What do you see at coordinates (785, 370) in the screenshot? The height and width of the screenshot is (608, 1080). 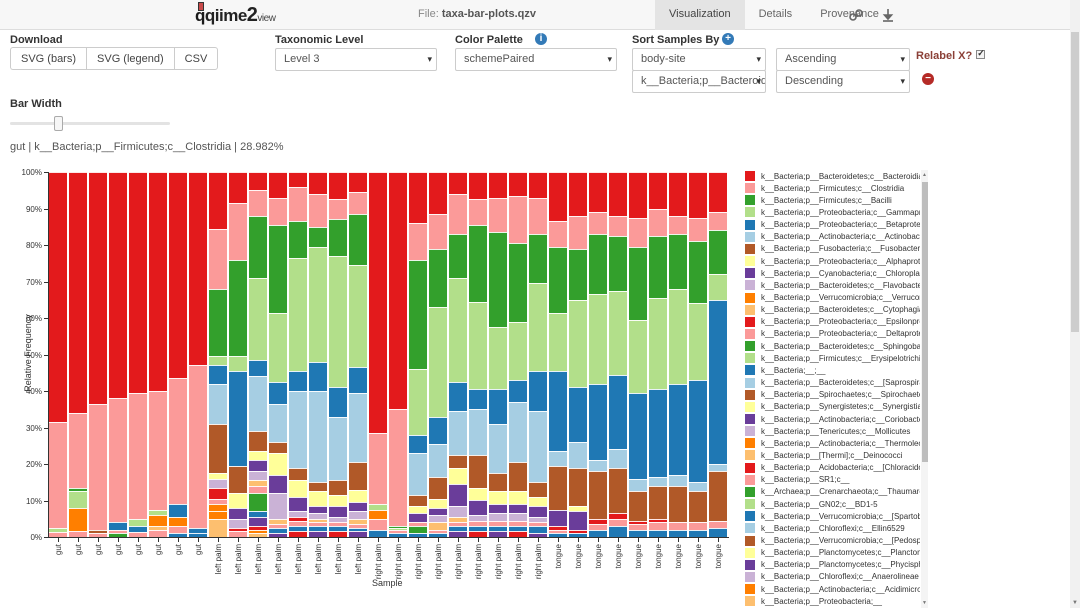 I see `legend-item: k__Bacteria;__;__` at bounding box center [785, 370].